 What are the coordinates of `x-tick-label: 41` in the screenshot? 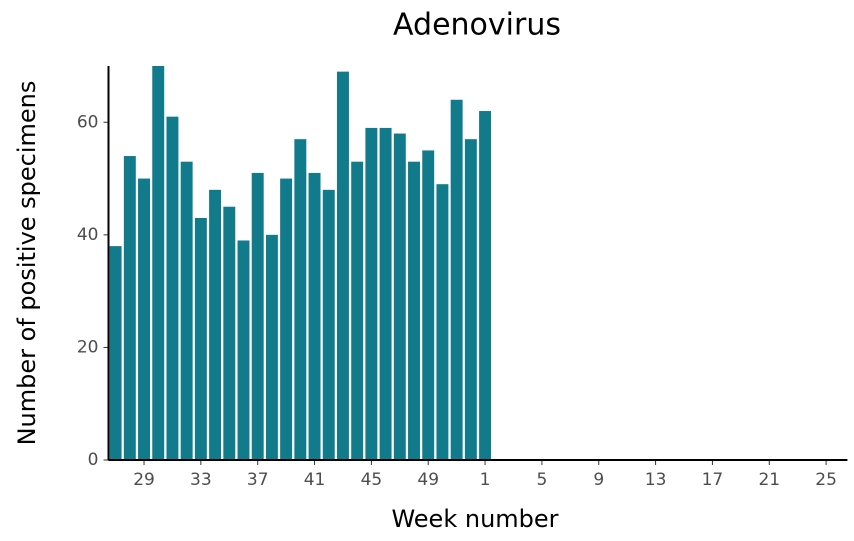 It's located at (315, 480).